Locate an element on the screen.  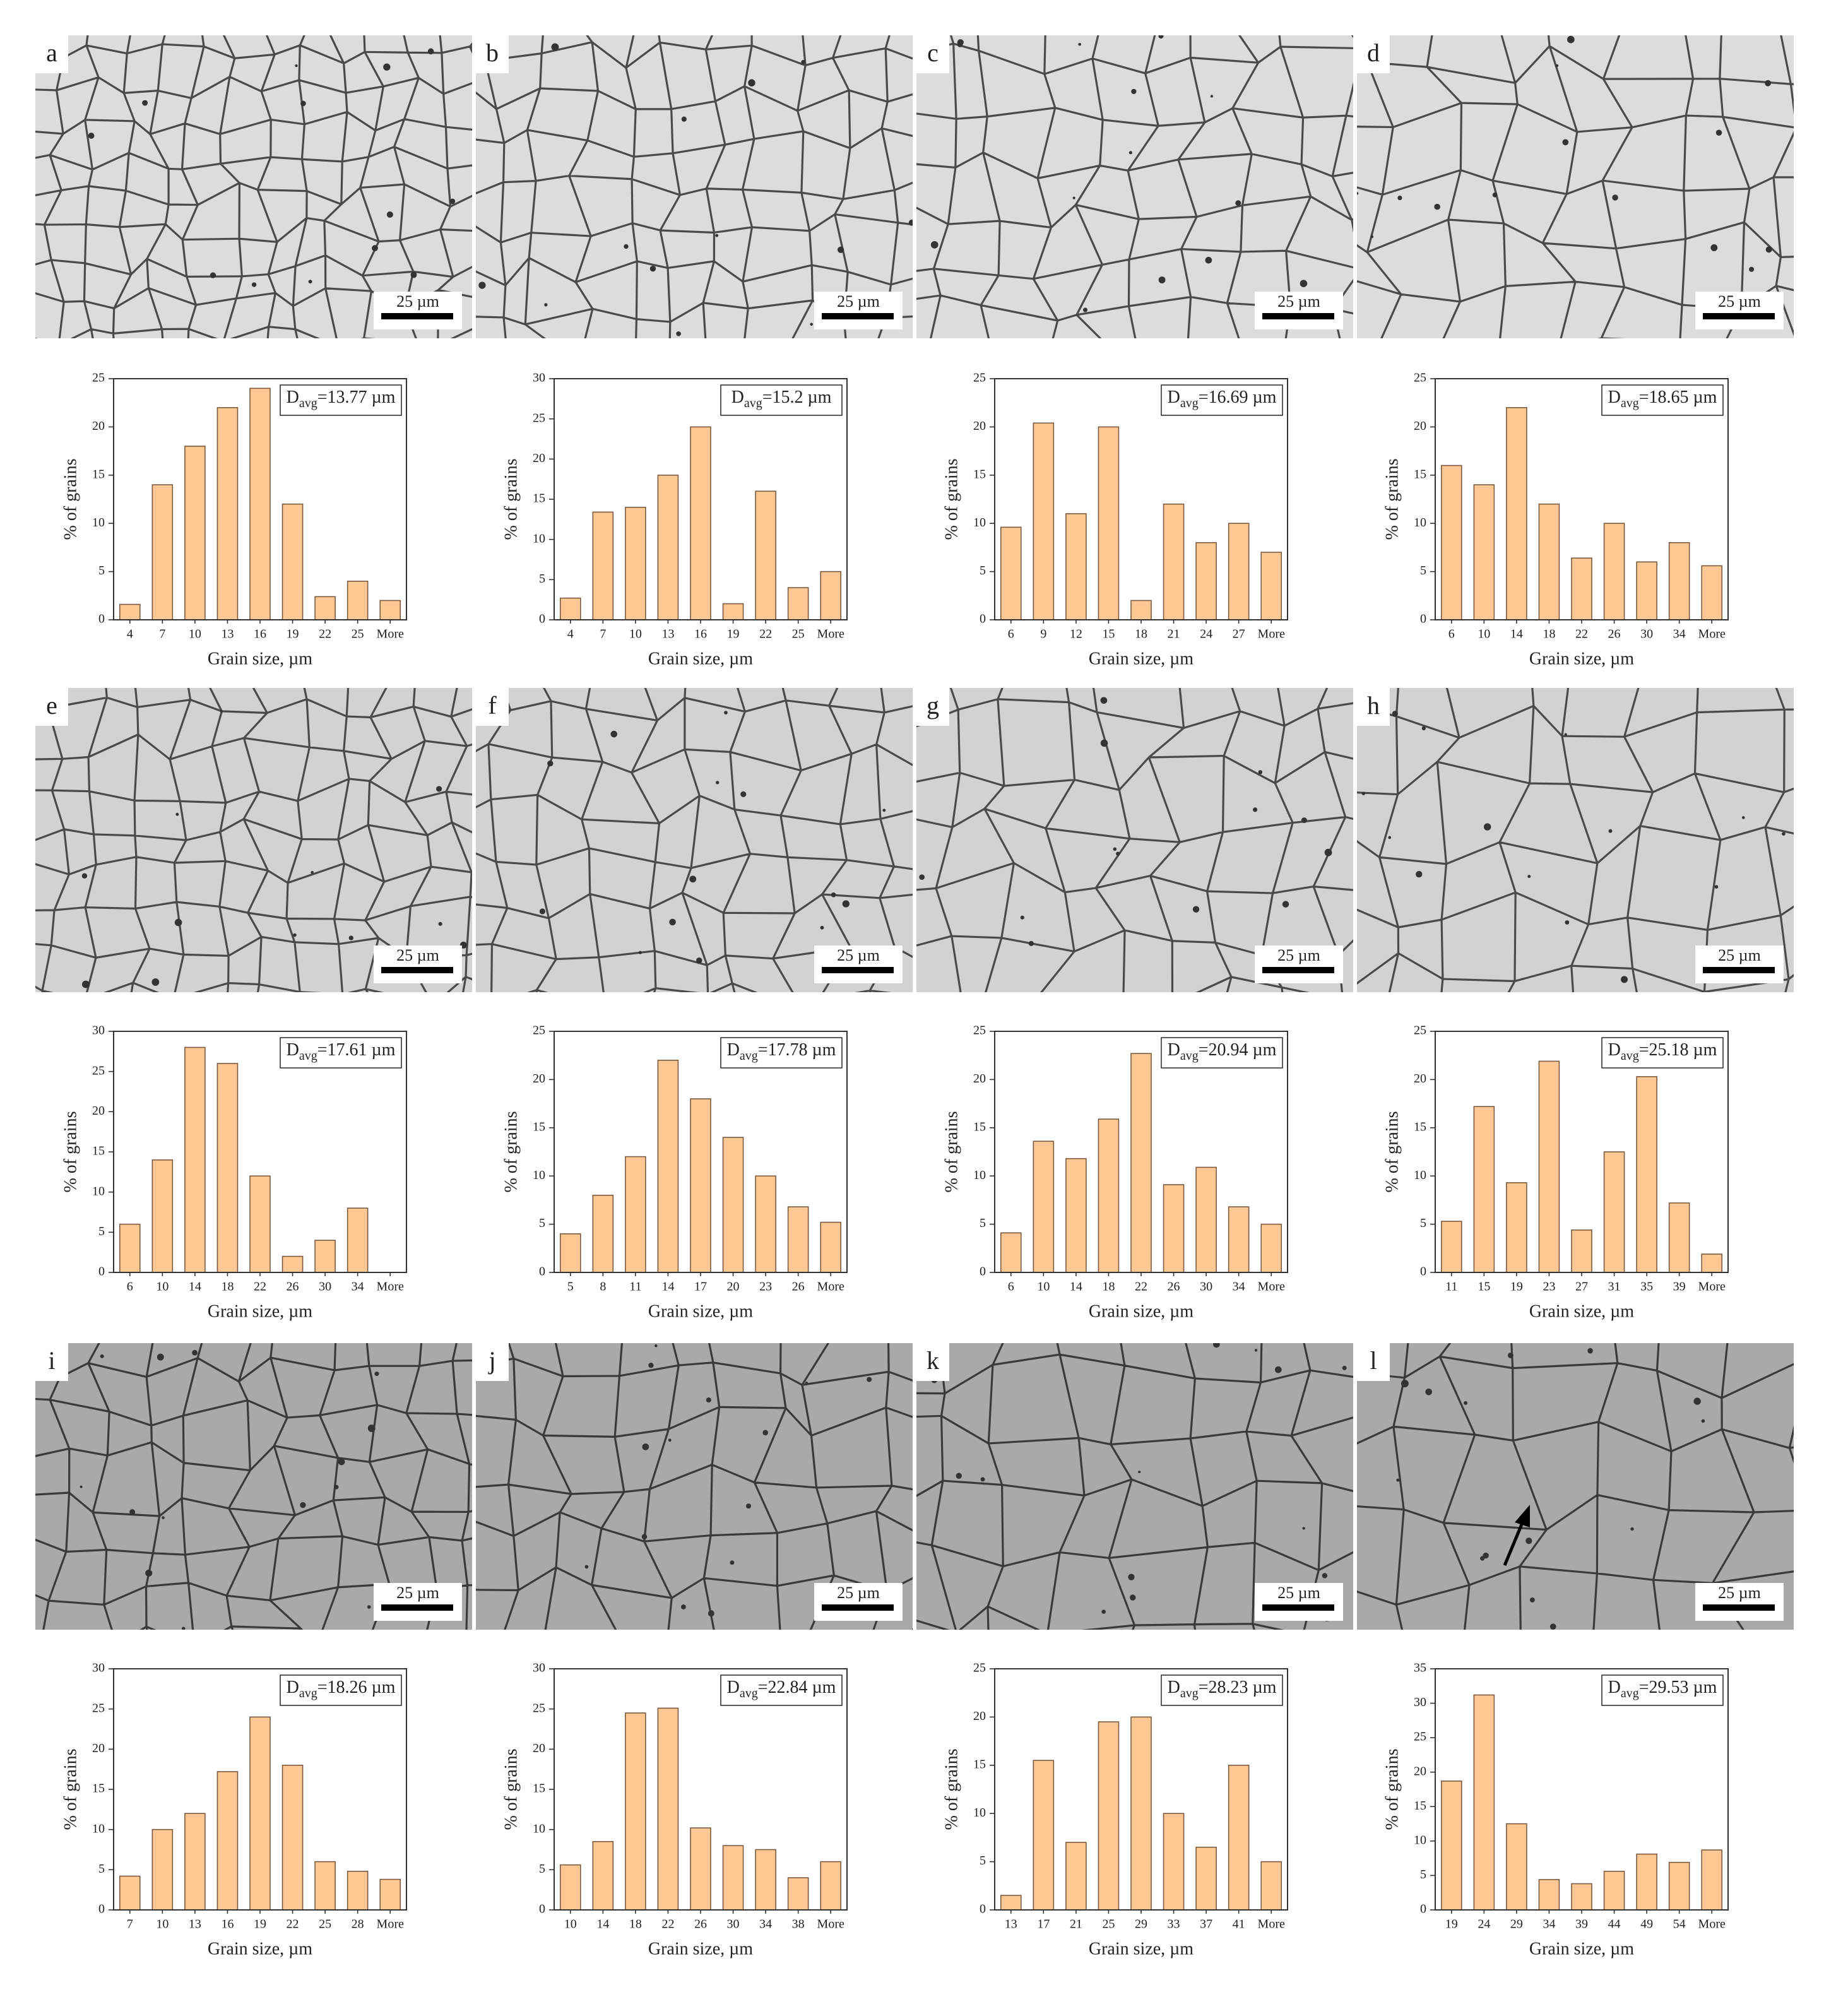
x-tick-label: 19 is located at coordinates (293, 634).